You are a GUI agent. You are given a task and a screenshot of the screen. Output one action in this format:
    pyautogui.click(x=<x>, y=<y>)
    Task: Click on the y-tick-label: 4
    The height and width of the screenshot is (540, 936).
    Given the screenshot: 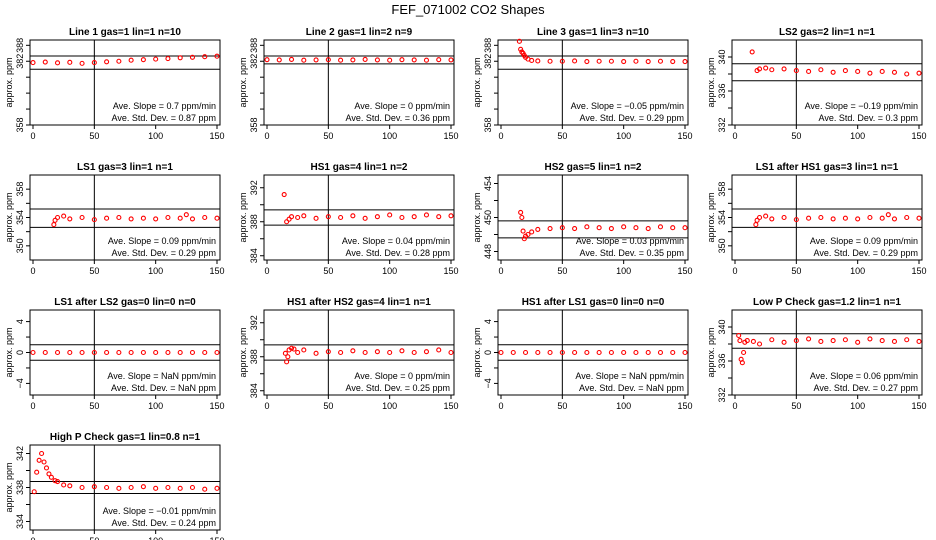 What is the action you would take?
    pyautogui.click(x=20, y=321)
    